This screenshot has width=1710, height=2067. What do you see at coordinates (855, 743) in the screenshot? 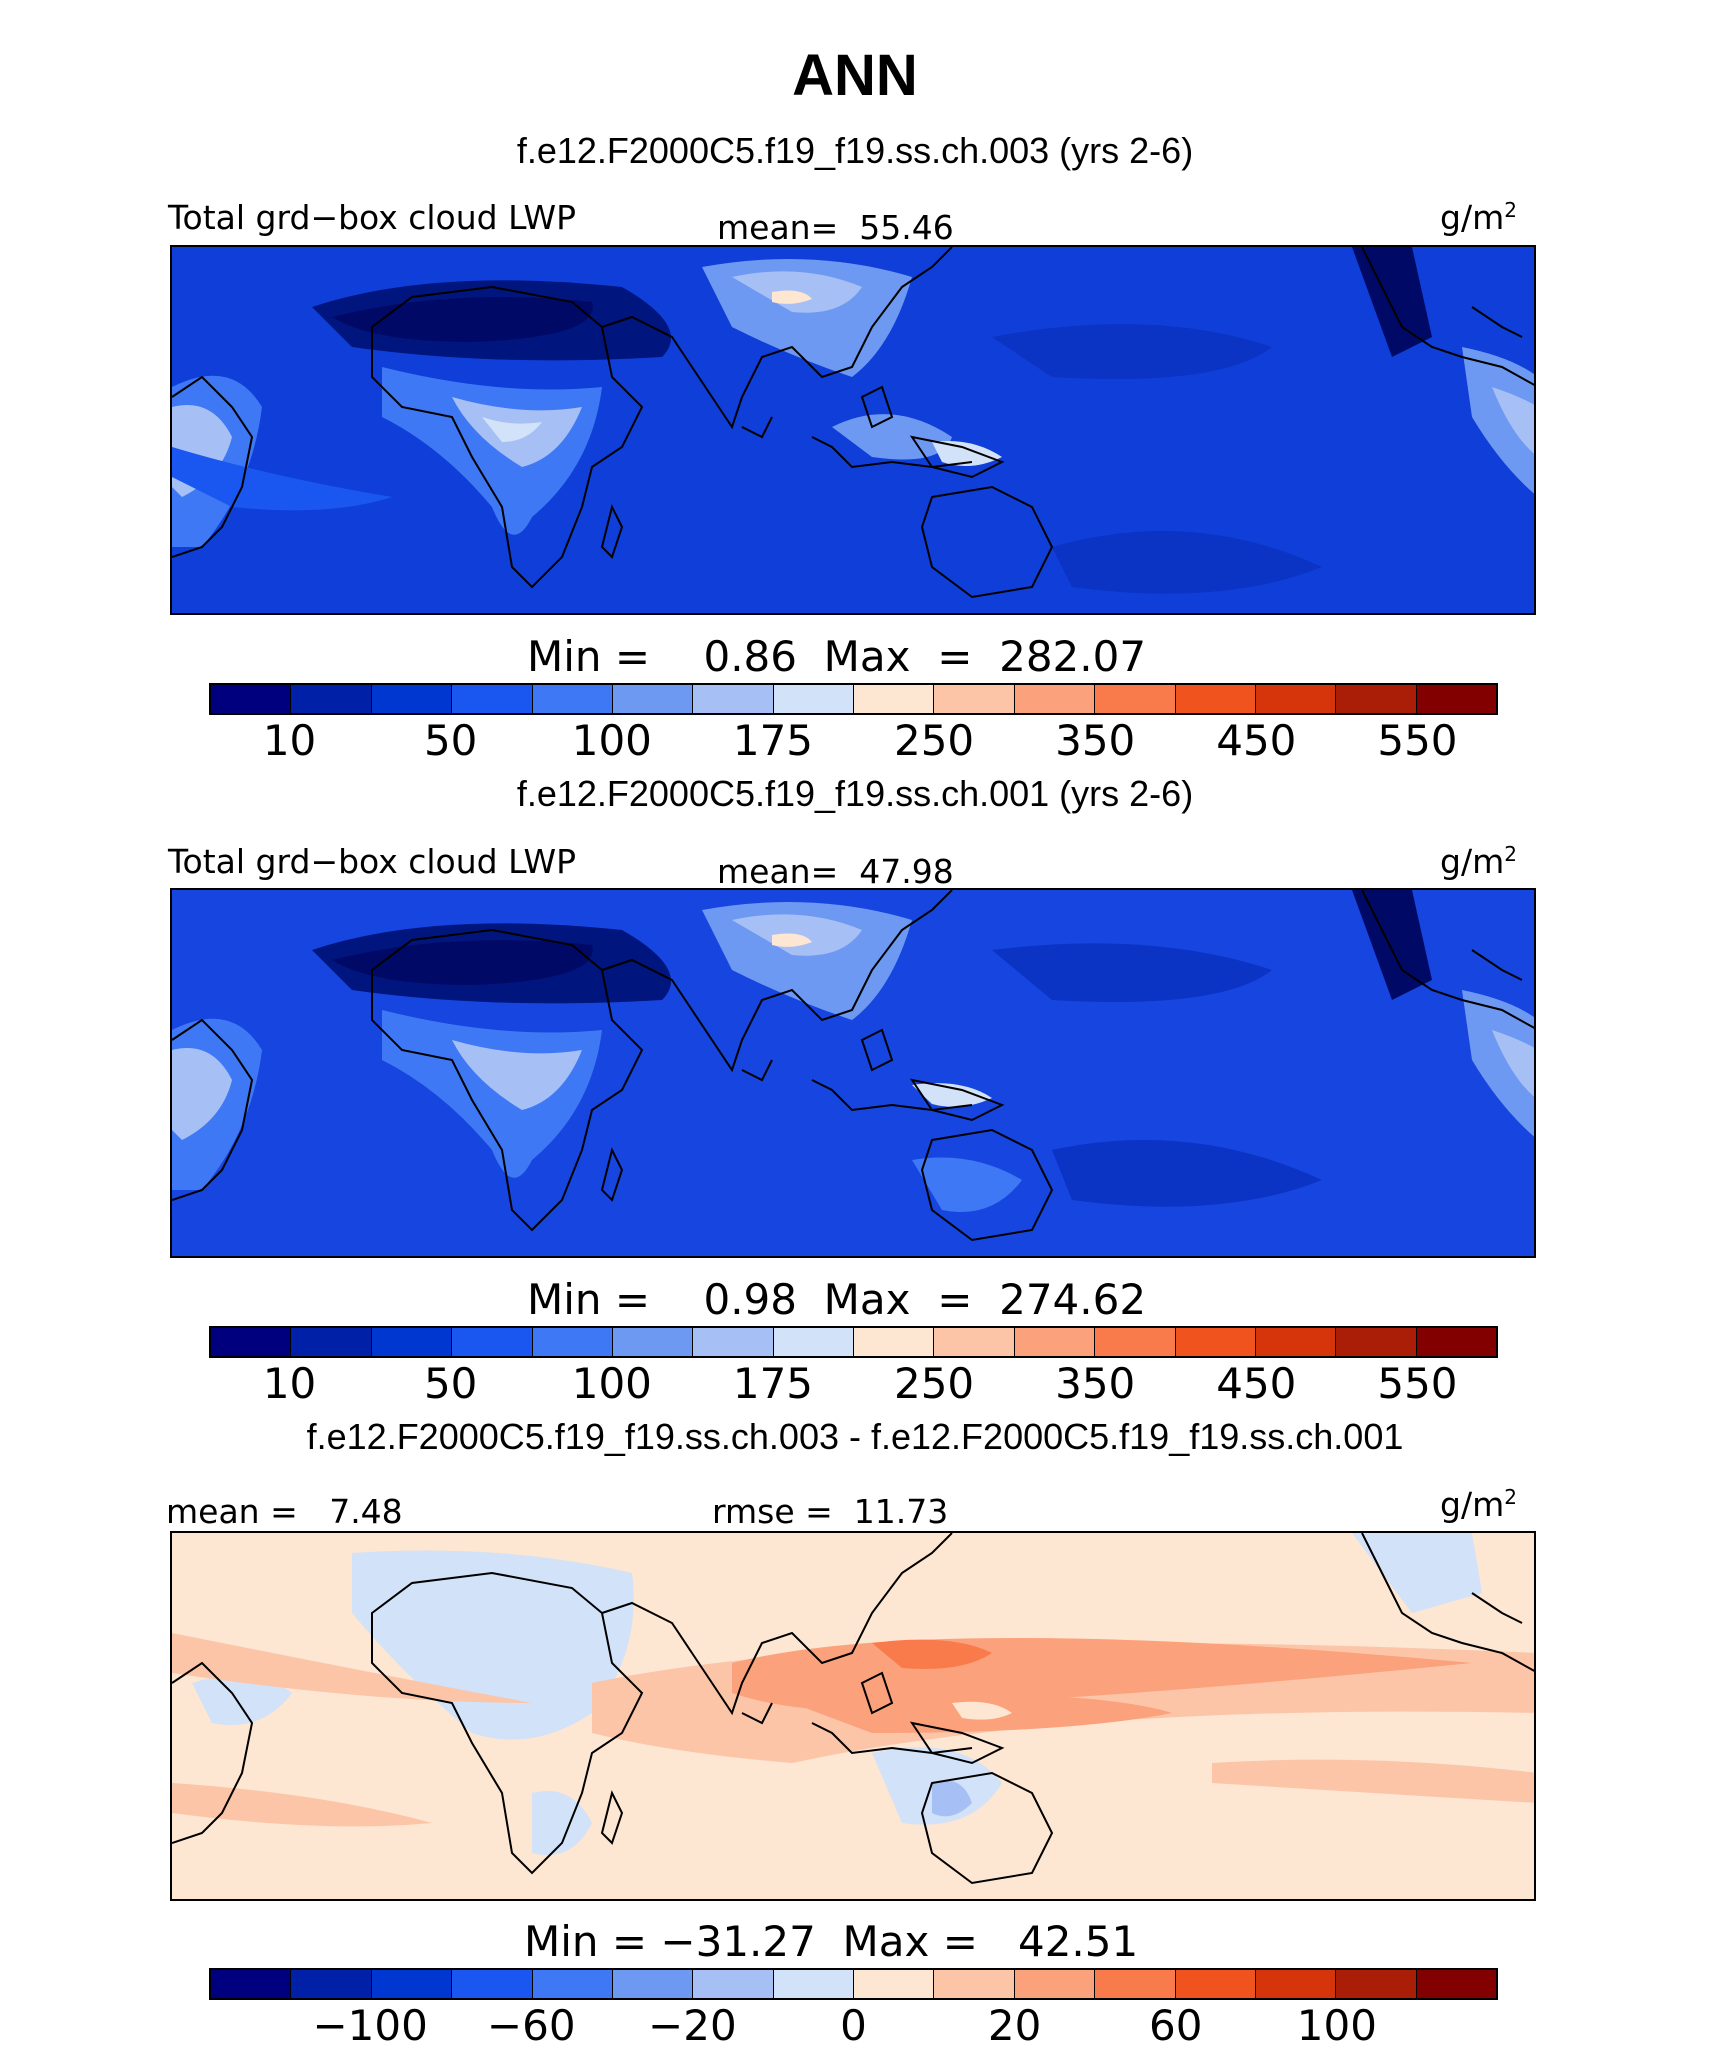
I see `panel-1-colorbar-ticks: 10 50 100 175 250 350 450 550` at bounding box center [855, 743].